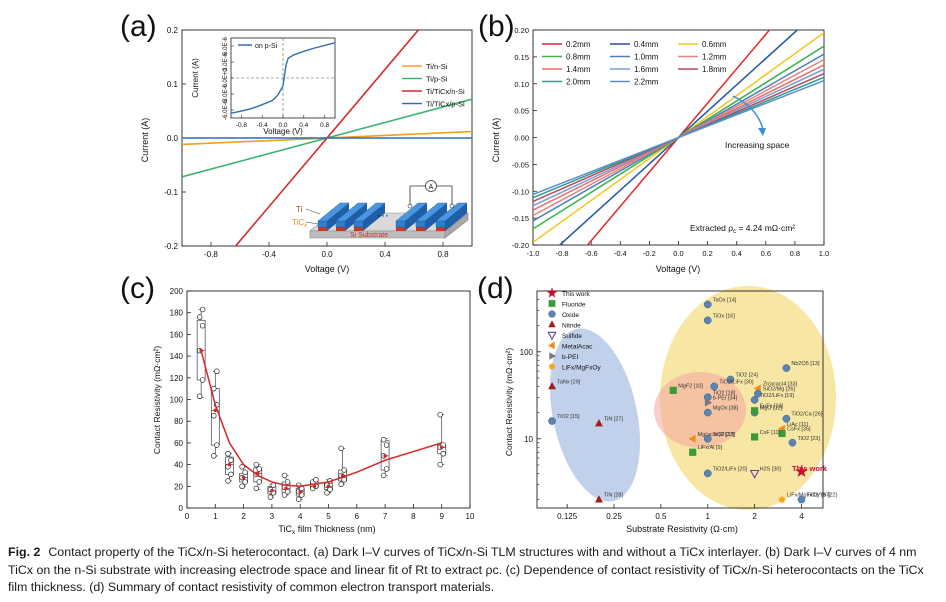 The height and width of the screenshot is (602, 946). What do you see at coordinates (661, 516) in the screenshot?
I see `x-tick-label: 0.5` at bounding box center [661, 516].